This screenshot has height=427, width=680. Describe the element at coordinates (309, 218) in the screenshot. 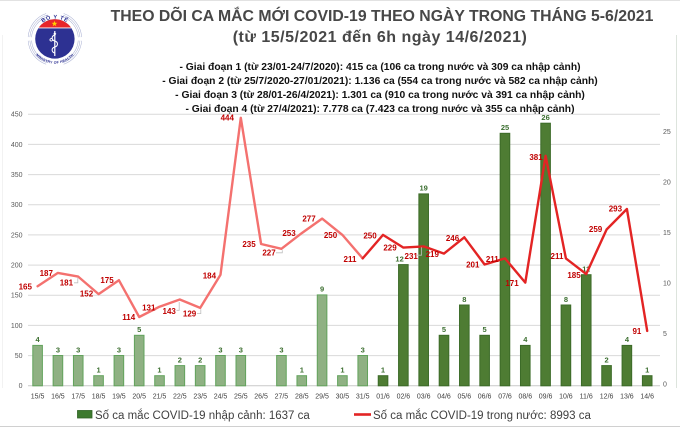

I see `svg-text: 277` at that location.